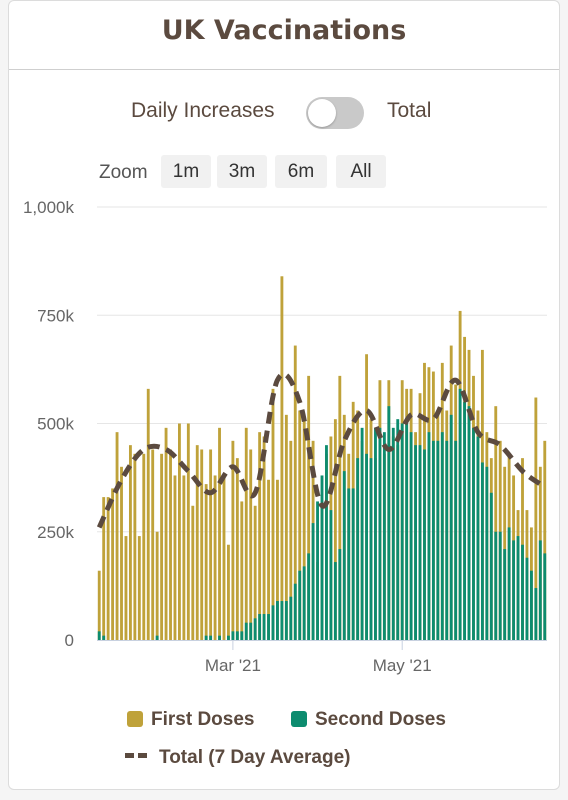 The height and width of the screenshot is (800, 568). What do you see at coordinates (322, 113) in the screenshot?
I see `toggle-knob` at bounding box center [322, 113].